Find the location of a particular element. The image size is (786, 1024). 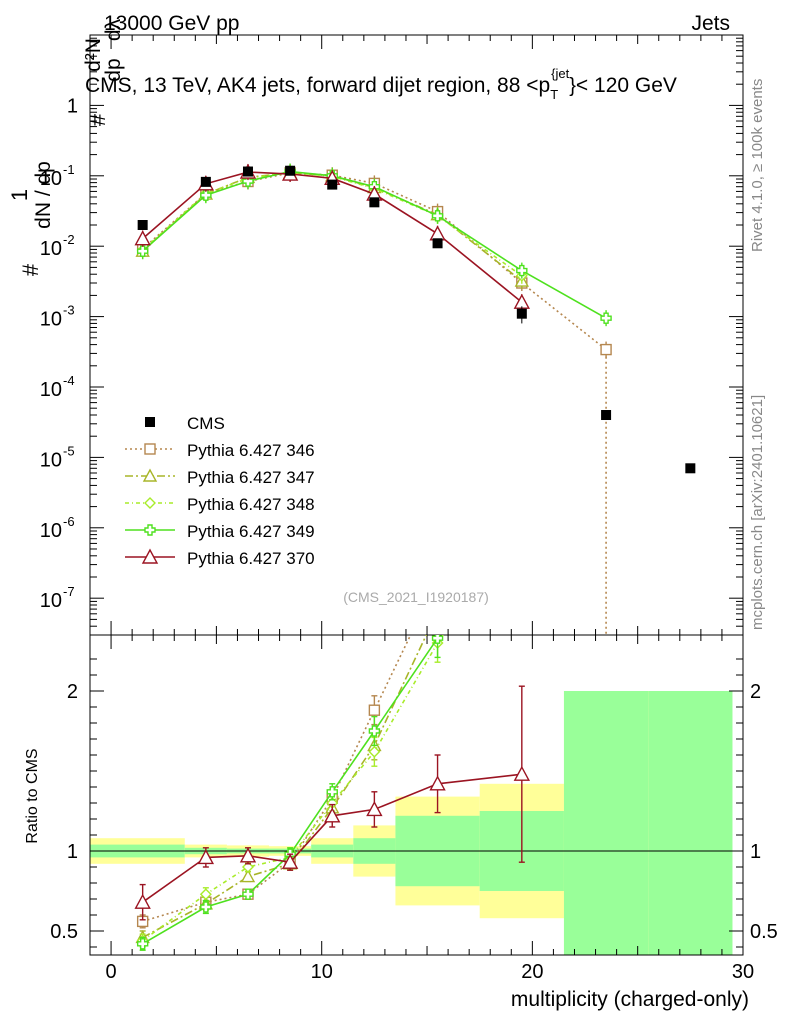

x-tick-label: 0 is located at coordinates (111, 972).